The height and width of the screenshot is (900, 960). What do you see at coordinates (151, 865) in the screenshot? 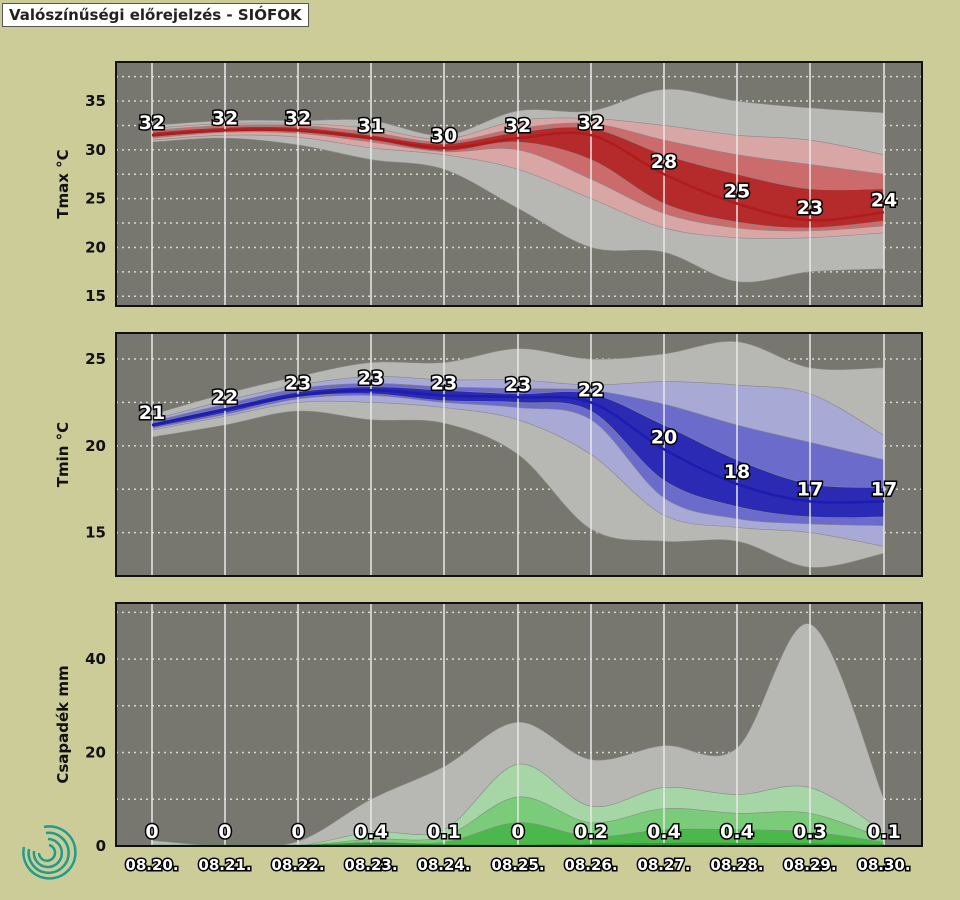
I see `x-tick-label: 08.20.` at bounding box center [151, 865].